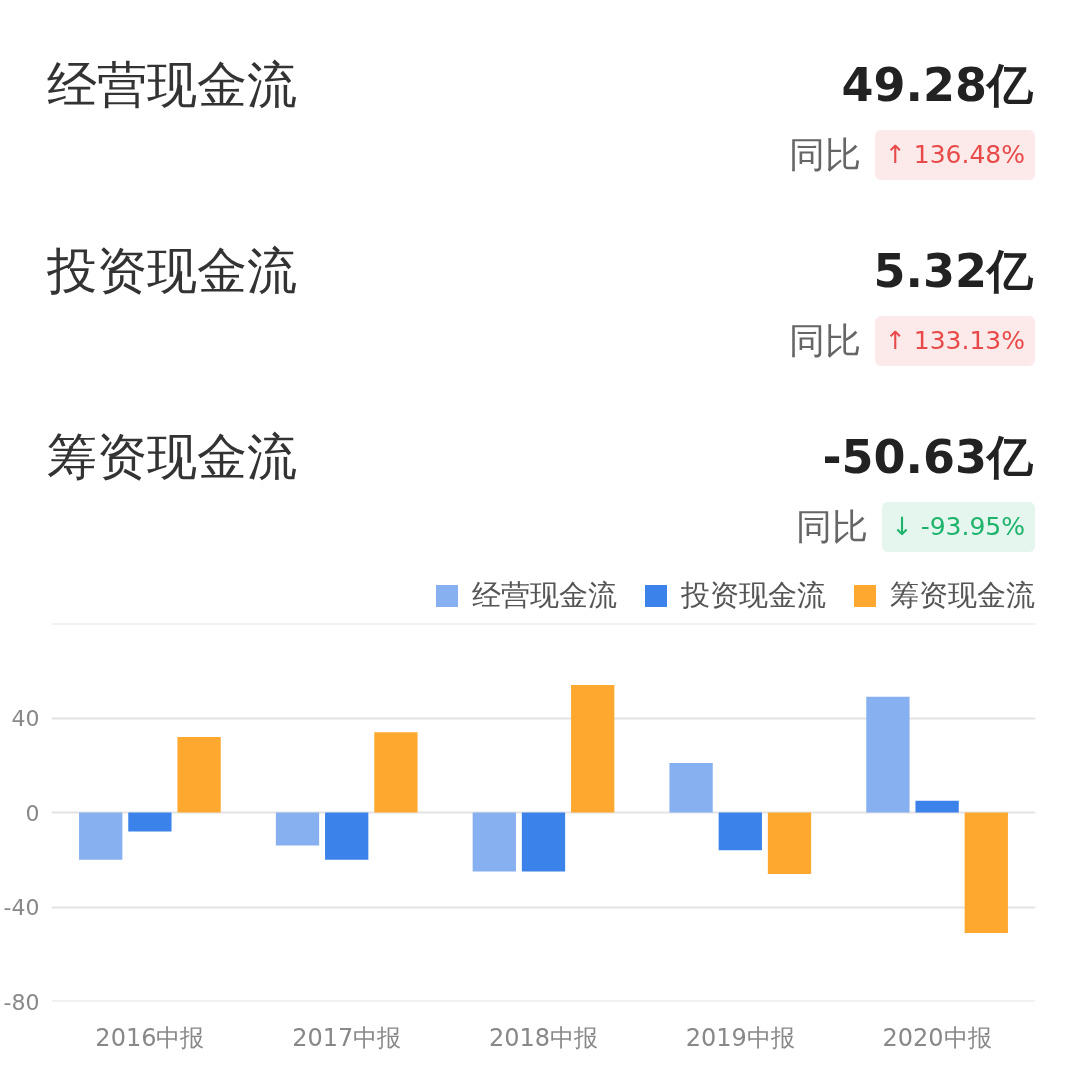  Describe the element at coordinates (962, 596) in the screenshot. I see `legend-label: 筹资现金流` at that location.